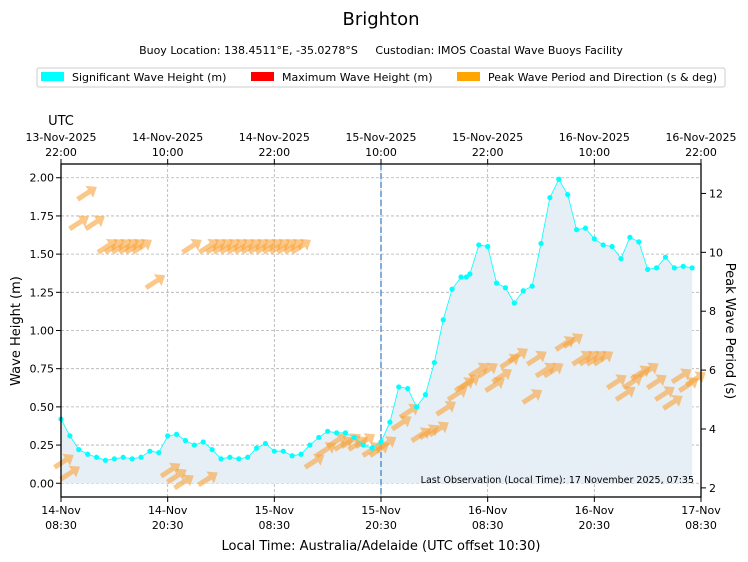  Describe the element at coordinates (594, 137) in the screenshot. I see `top-tick-label-date: 16-Nov-2025` at that location.